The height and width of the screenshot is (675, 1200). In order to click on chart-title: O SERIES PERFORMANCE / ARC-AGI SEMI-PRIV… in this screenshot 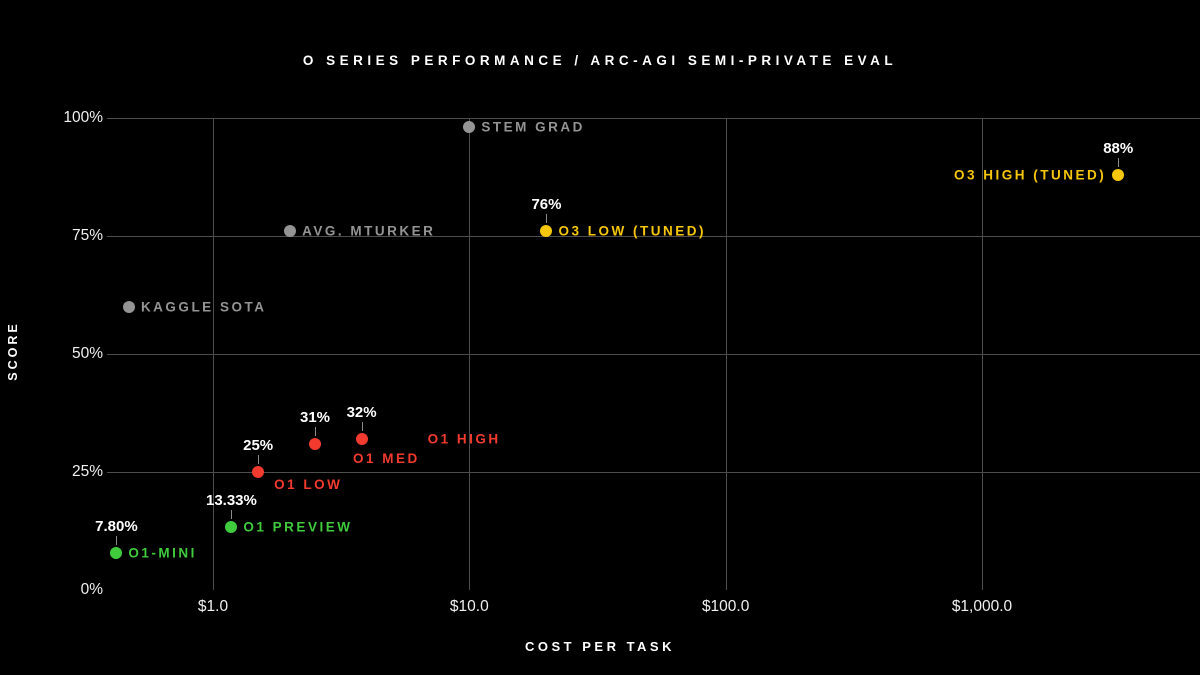, I will do `click(600, 60)`.